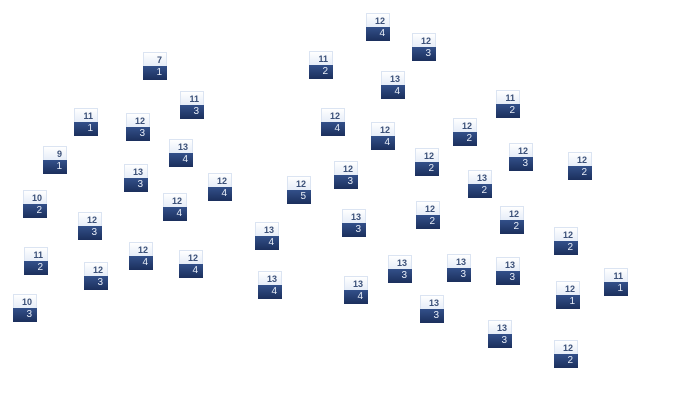 The height and width of the screenshot is (410, 700). I want to click on tile-top-value: 7, so click(155, 59).